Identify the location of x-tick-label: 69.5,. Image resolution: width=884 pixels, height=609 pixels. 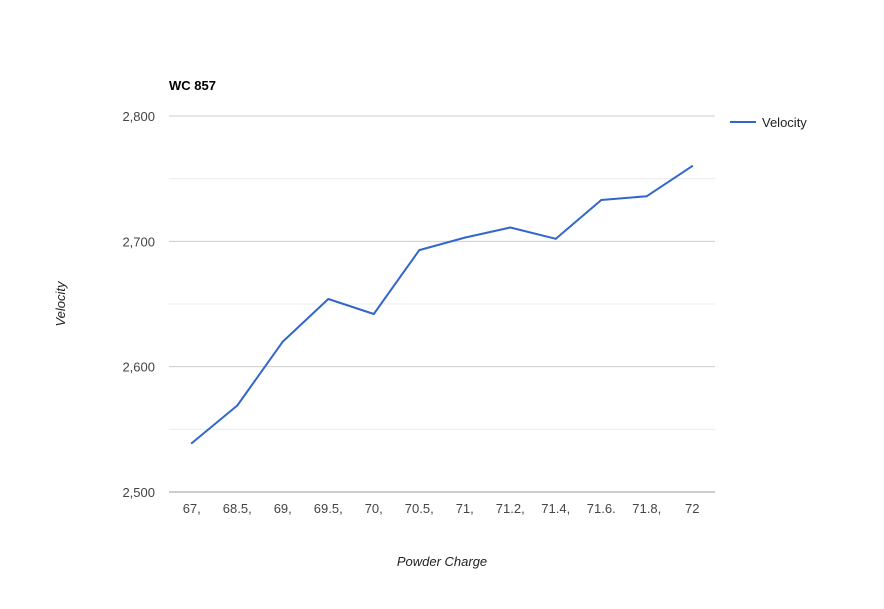
(328, 508).